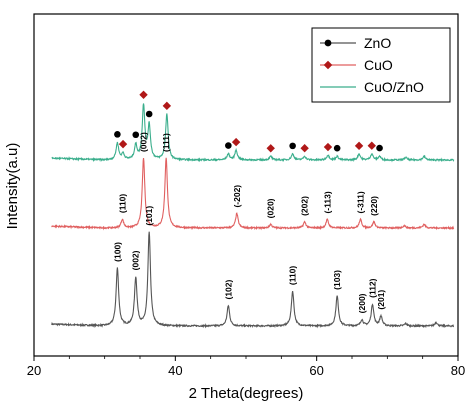 This screenshot has height=411, width=474. I want to click on legend-label: CuO/ZnO, so click(394, 87).